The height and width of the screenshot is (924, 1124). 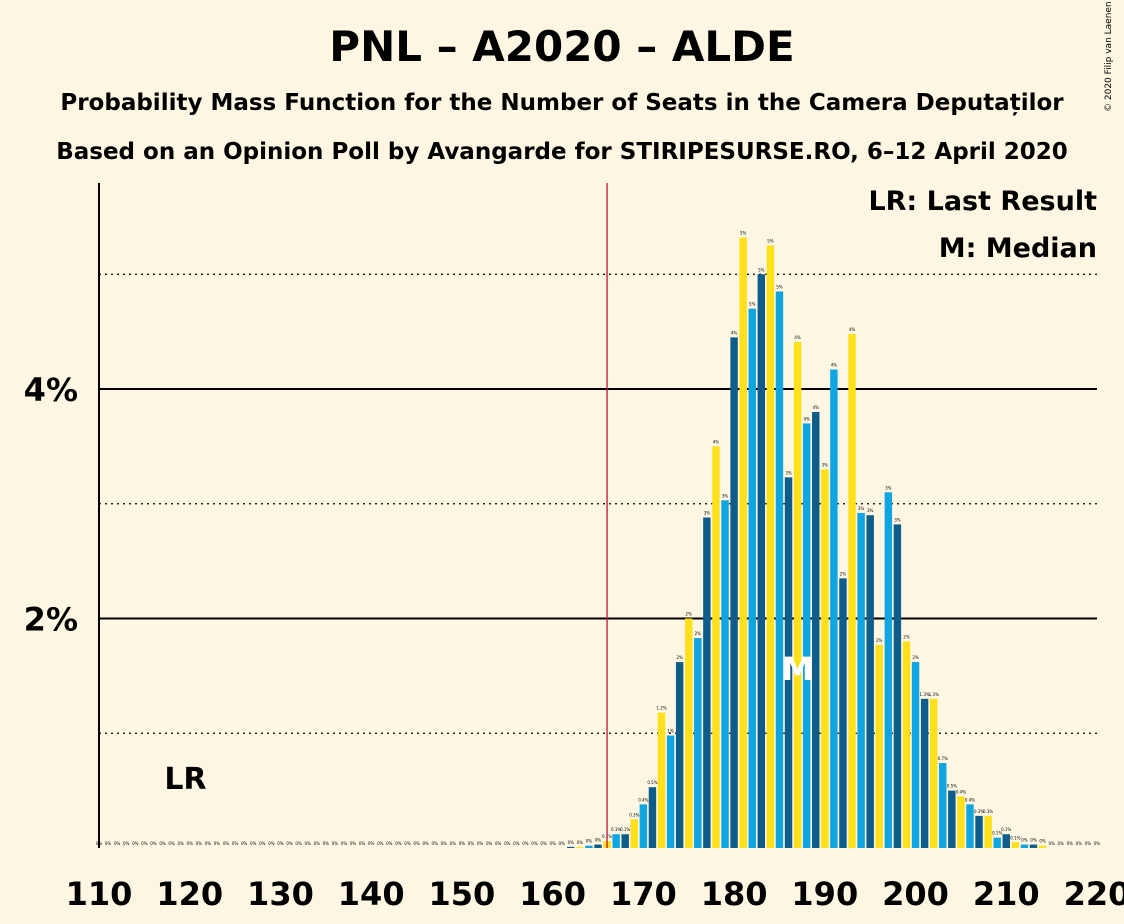 What do you see at coordinates (1097, 843) in the screenshot?
I see `bar-label-seat-220: 0%` at bounding box center [1097, 843].